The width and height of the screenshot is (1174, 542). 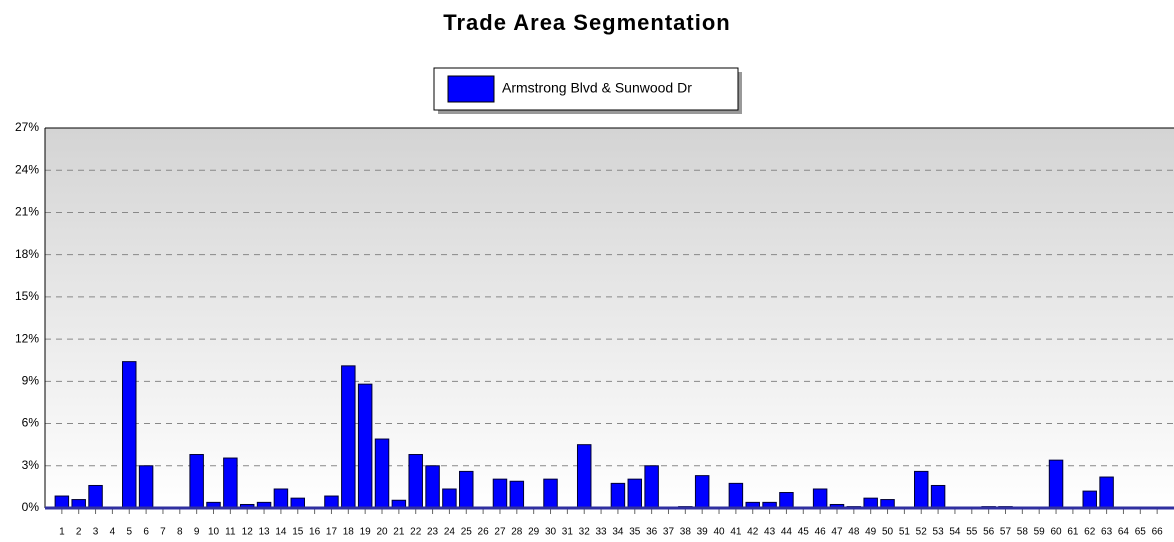 What do you see at coordinates (31, 381) in the screenshot?
I see `y-tick-label: 9%` at bounding box center [31, 381].